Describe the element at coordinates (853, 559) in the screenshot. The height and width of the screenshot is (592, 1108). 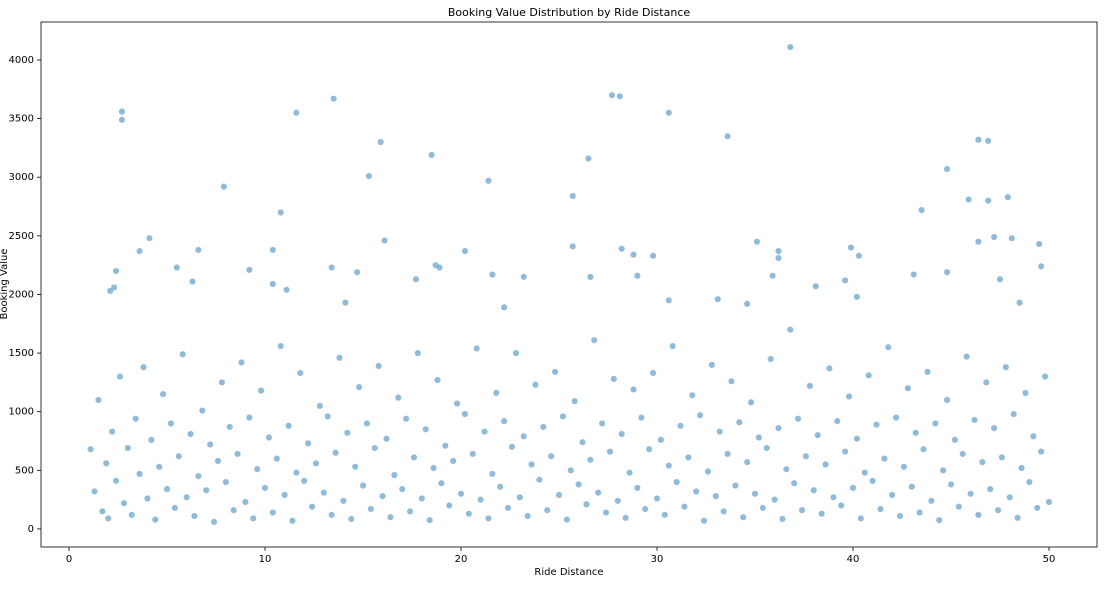
I see `x-tick-label: 40` at that location.